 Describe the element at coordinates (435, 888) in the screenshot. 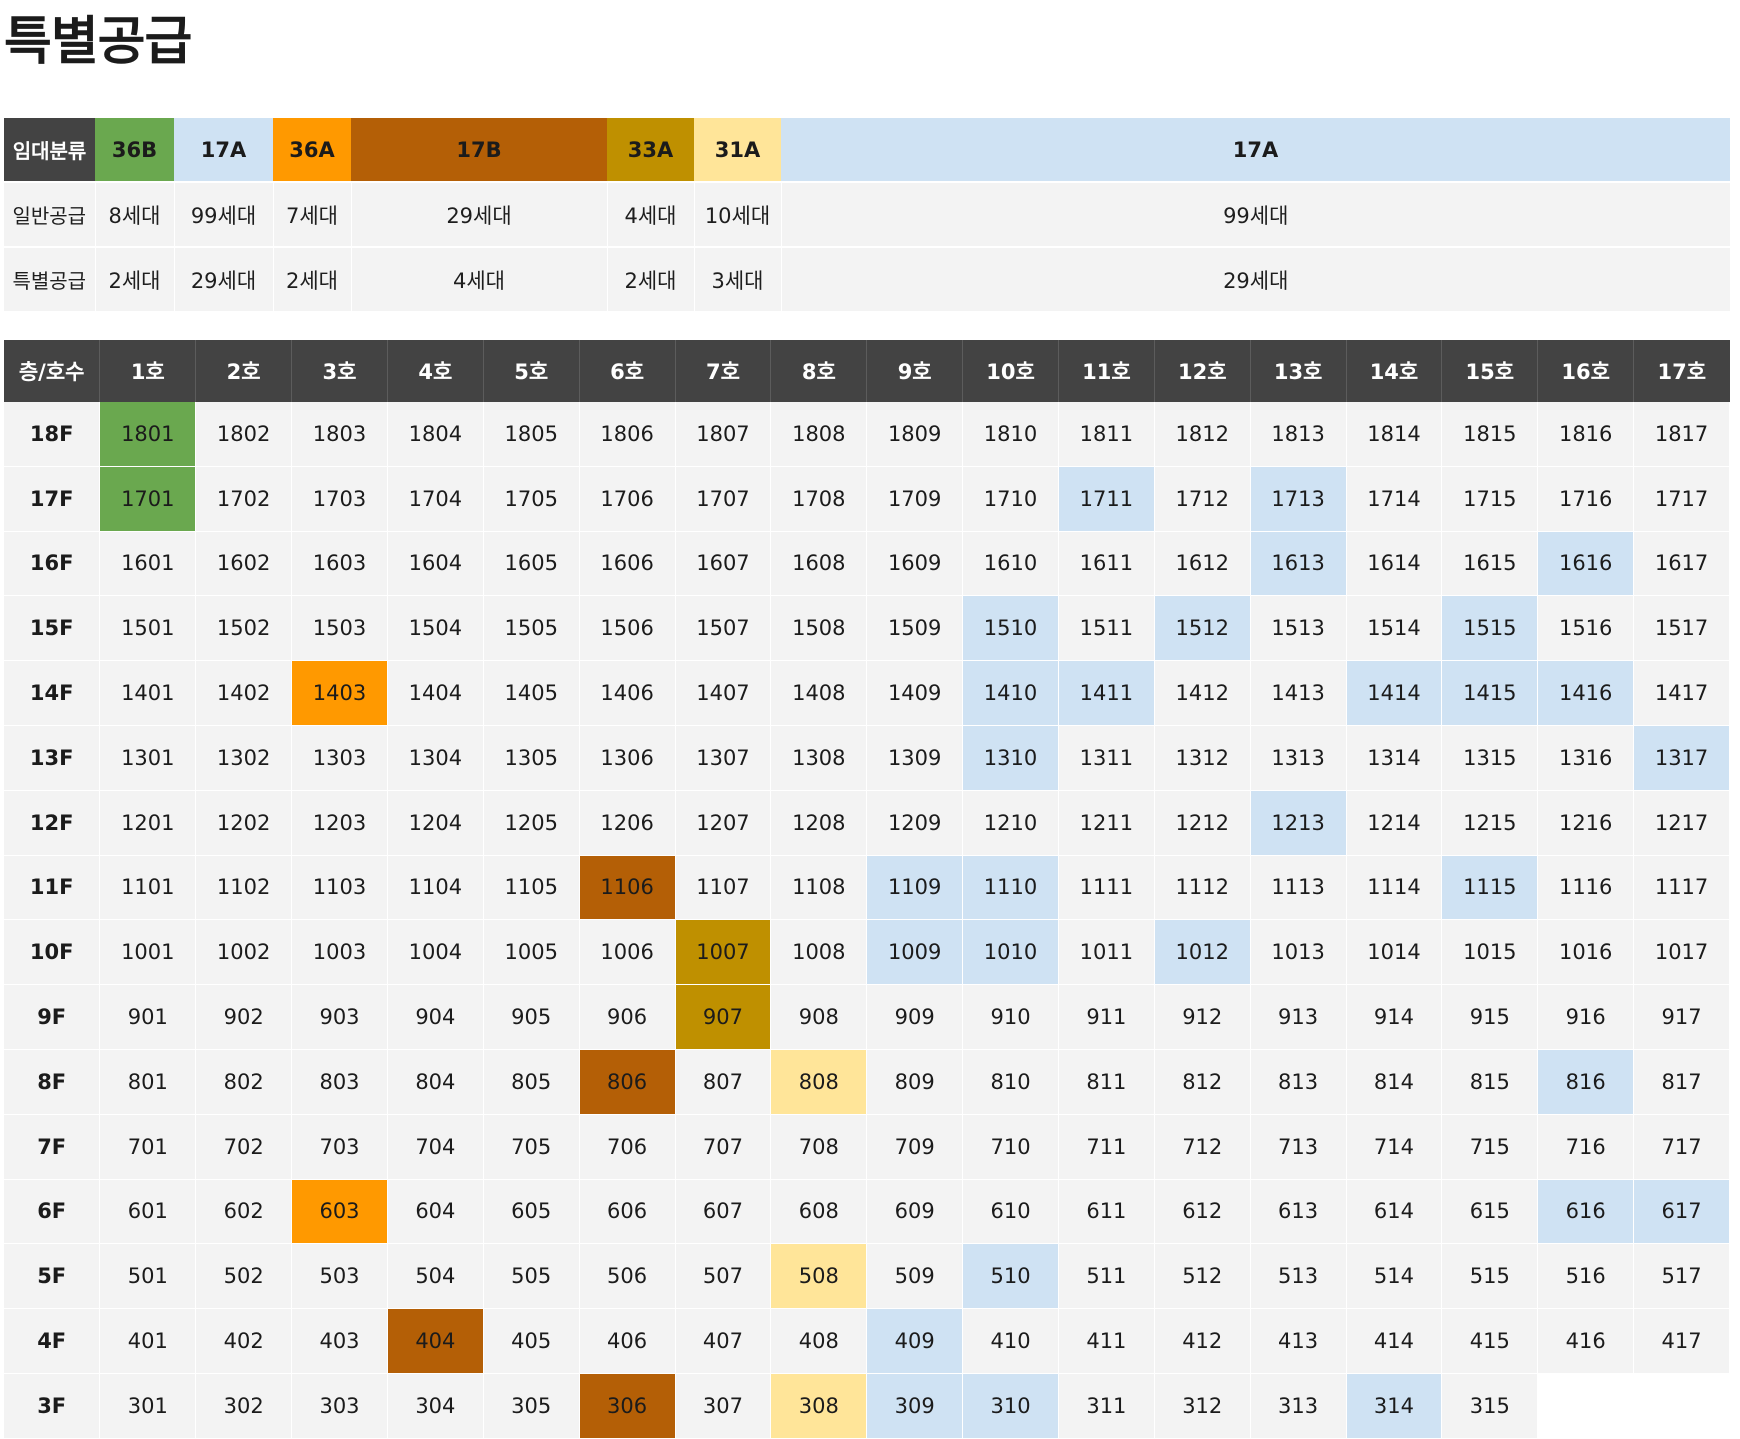

I see `unit-cell: 1104` at that location.